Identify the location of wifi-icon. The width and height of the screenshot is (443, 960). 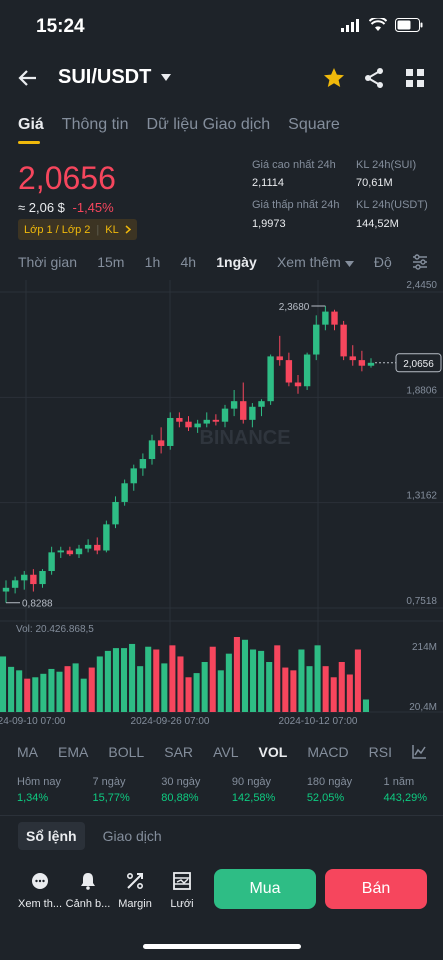
(378, 24).